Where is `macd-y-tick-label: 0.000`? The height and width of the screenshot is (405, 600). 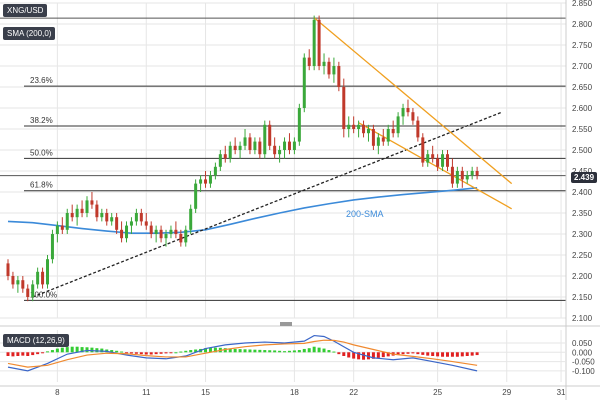 macd-y-tick-label: 0.000 is located at coordinates (582, 352).